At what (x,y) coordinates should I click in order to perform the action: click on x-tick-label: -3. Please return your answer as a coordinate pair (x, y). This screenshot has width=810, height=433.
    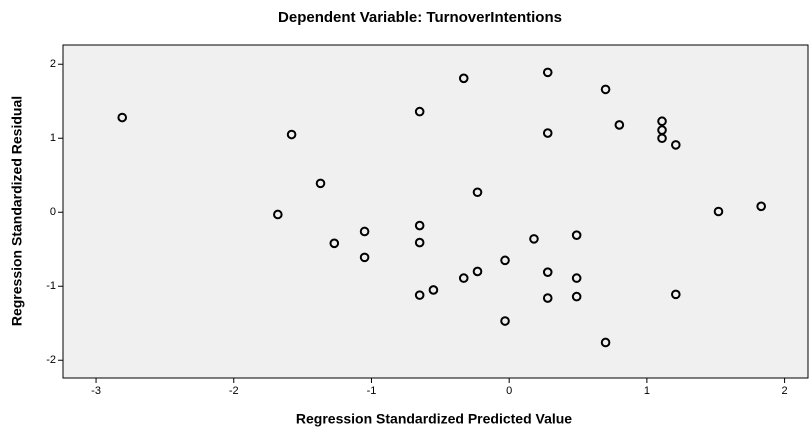
    Looking at the image, I should click on (96, 391).